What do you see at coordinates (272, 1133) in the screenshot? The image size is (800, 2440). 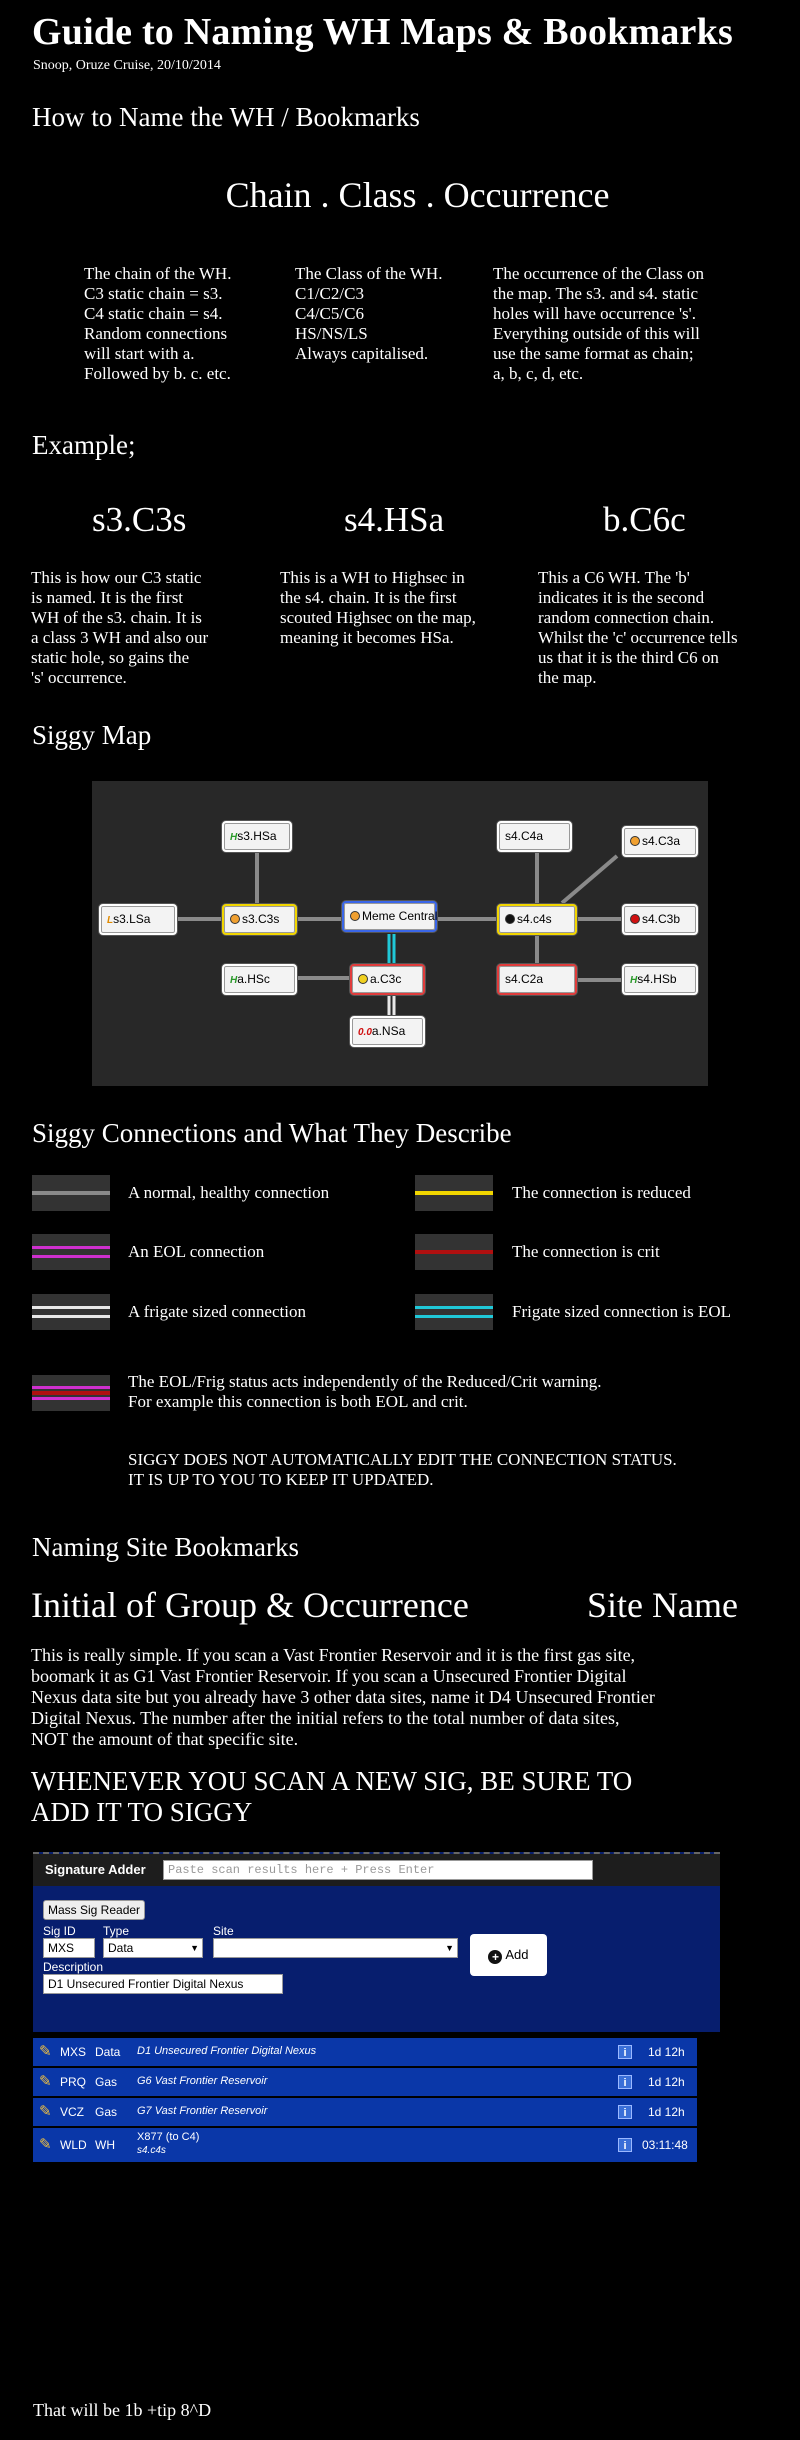 I see `section-heading-connections: Siggy Connections and What They Describe` at bounding box center [272, 1133].